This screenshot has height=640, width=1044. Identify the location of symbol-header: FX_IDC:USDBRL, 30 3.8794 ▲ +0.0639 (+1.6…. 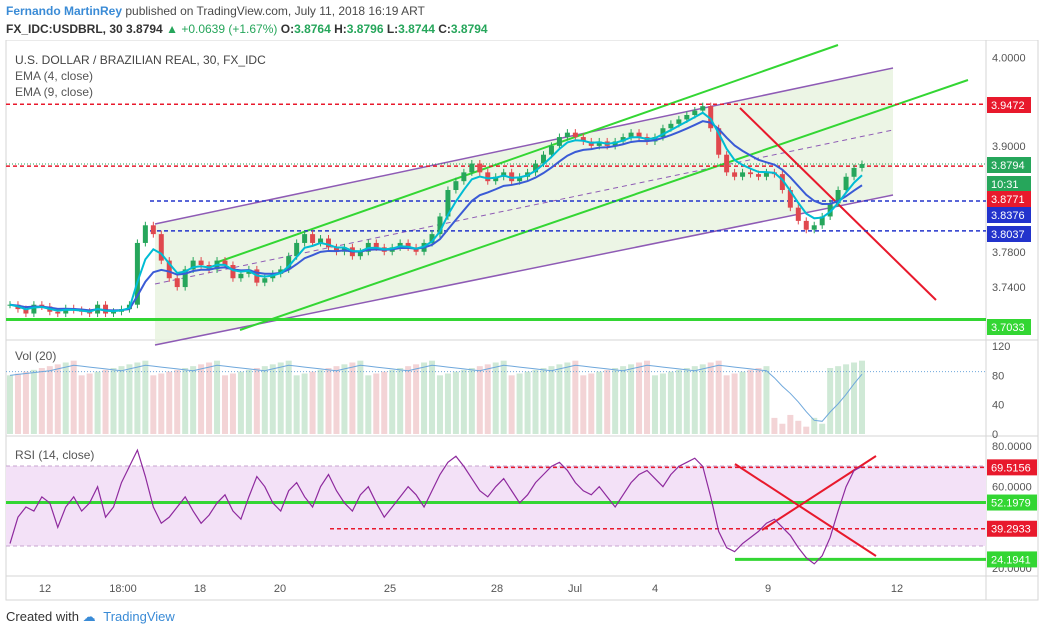
(247, 29).